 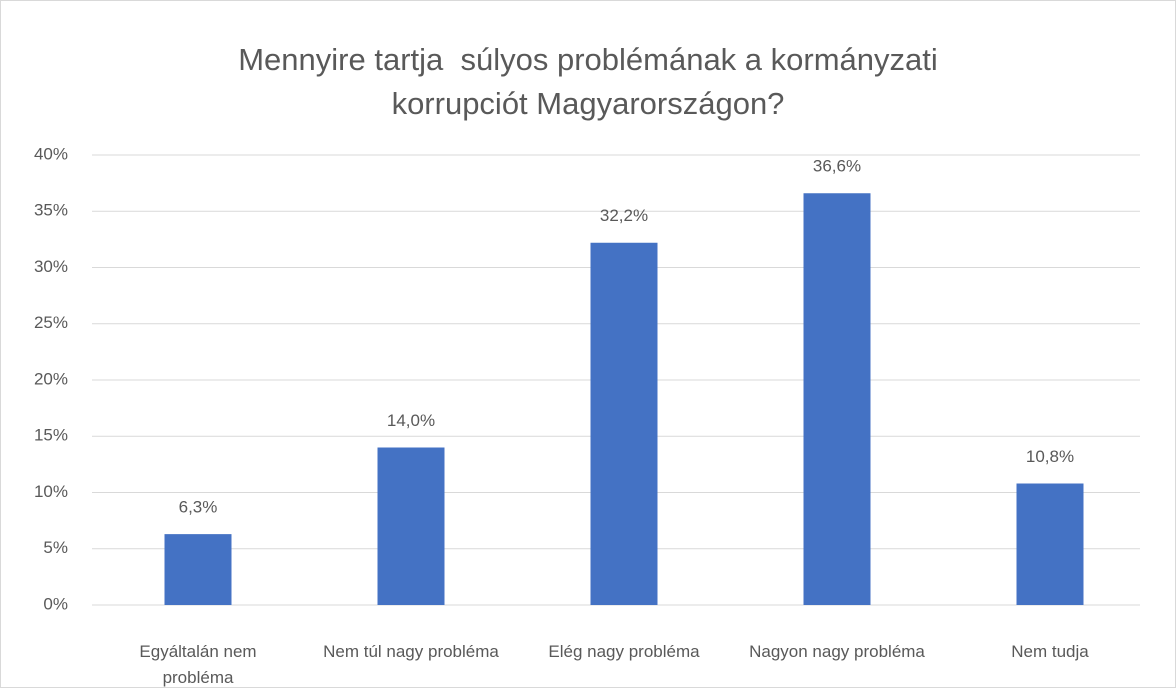 What do you see at coordinates (51, 435) in the screenshot?
I see `y-tick-label: 15%` at bounding box center [51, 435].